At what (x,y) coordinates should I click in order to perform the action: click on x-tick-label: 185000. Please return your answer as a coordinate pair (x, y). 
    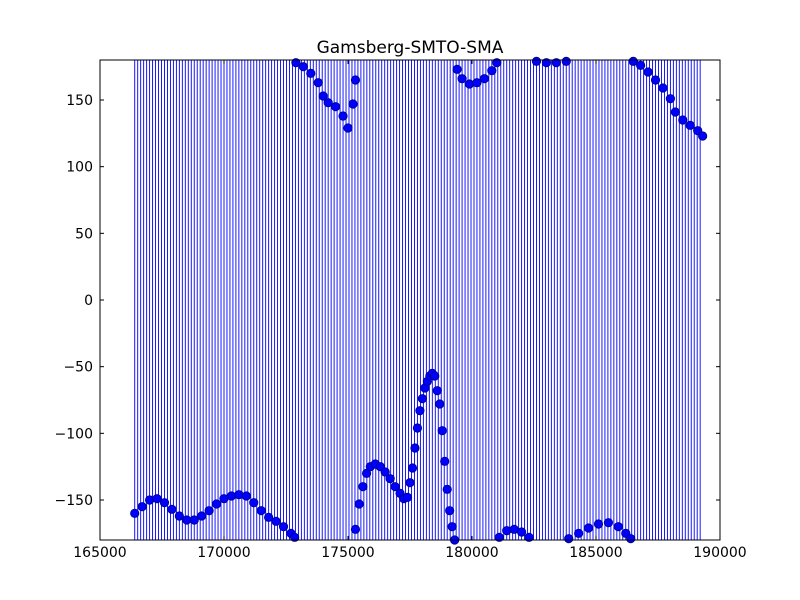
    Looking at the image, I should click on (595, 553).